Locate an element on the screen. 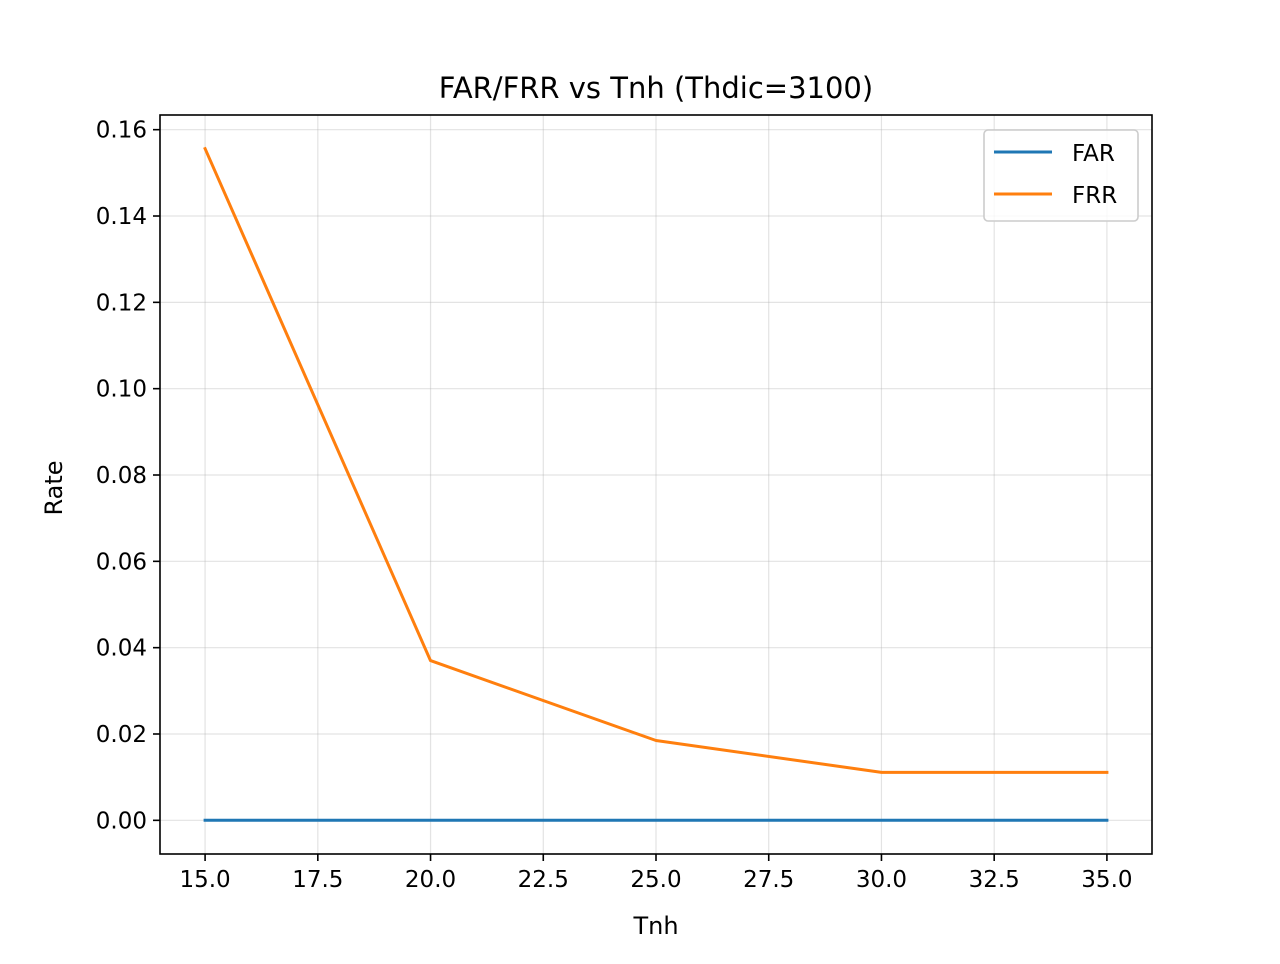 The width and height of the screenshot is (1280, 964). x-tick-label: 25.0 is located at coordinates (655, 880).